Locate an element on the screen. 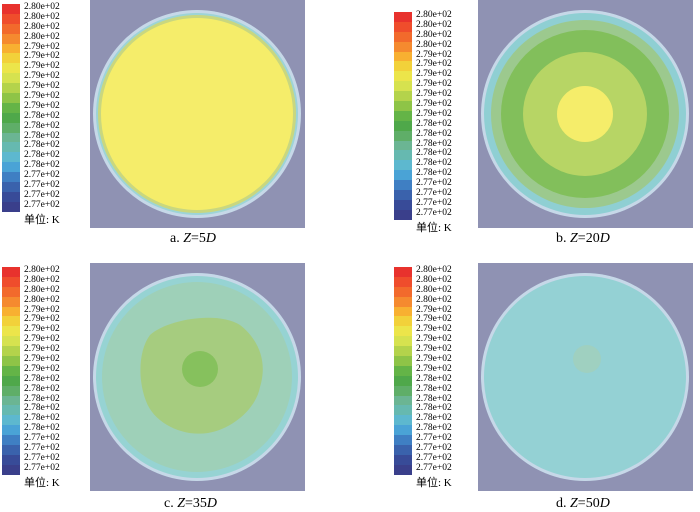 Image resolution: width=700 pixels, height=512 pixels. cross-section-contour is located at coordinates (585, 114).